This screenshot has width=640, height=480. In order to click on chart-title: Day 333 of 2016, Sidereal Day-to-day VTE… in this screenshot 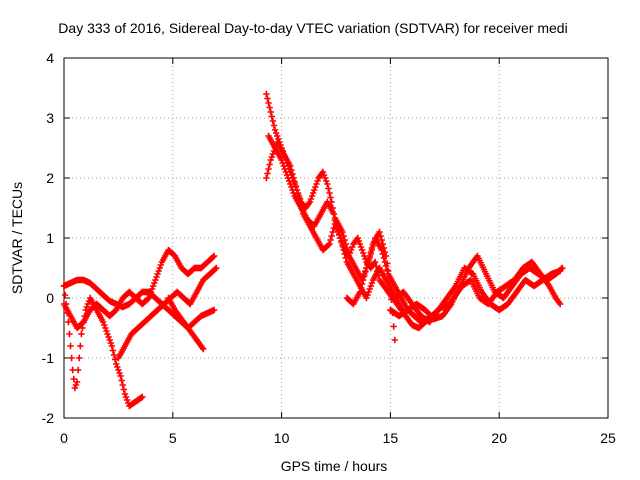, I will do `click(312, 28)`.